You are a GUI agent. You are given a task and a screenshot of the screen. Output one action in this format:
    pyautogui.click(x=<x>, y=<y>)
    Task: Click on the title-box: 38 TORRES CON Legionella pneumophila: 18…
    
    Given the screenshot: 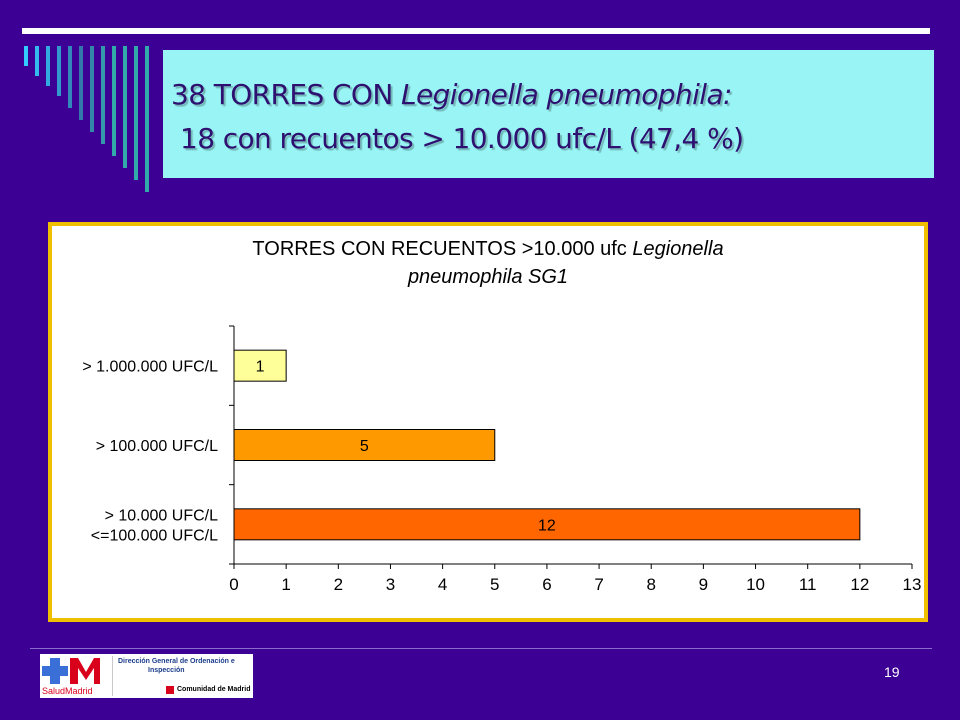 What is the action you would take?
    pyautogui.click(x=548, y=114)
    